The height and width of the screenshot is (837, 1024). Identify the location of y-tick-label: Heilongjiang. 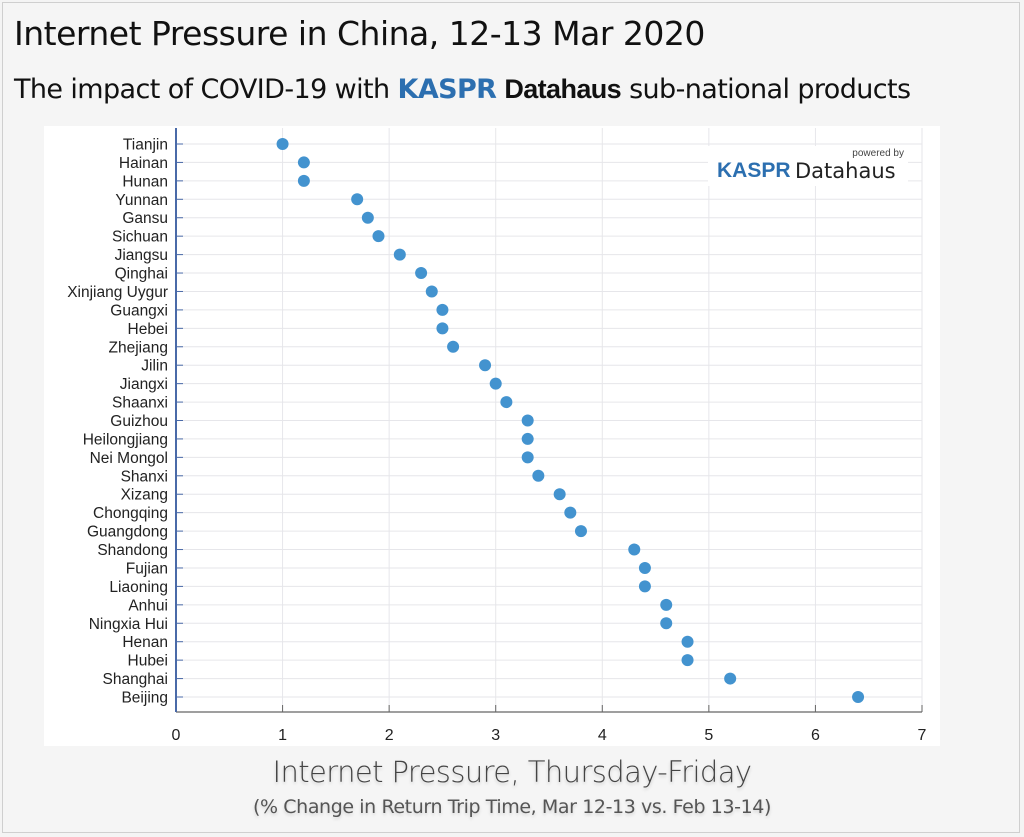
(125, 439).